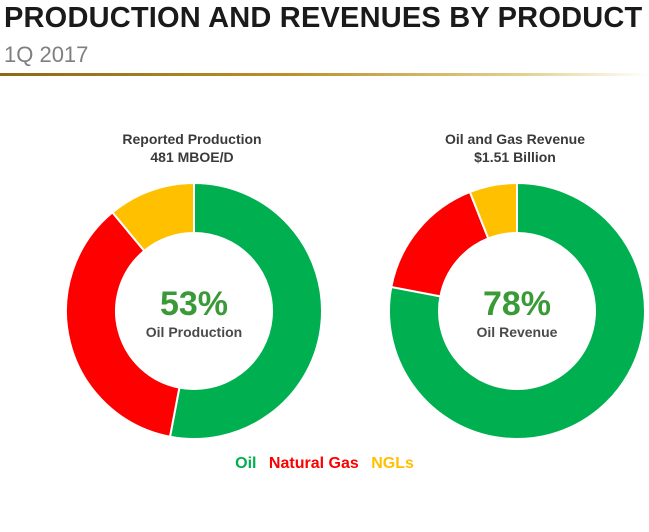 Image resolution: width=649 pixels, height=532 pixels. I want to click on legend-item-oil: Oil, so click(246, 463).